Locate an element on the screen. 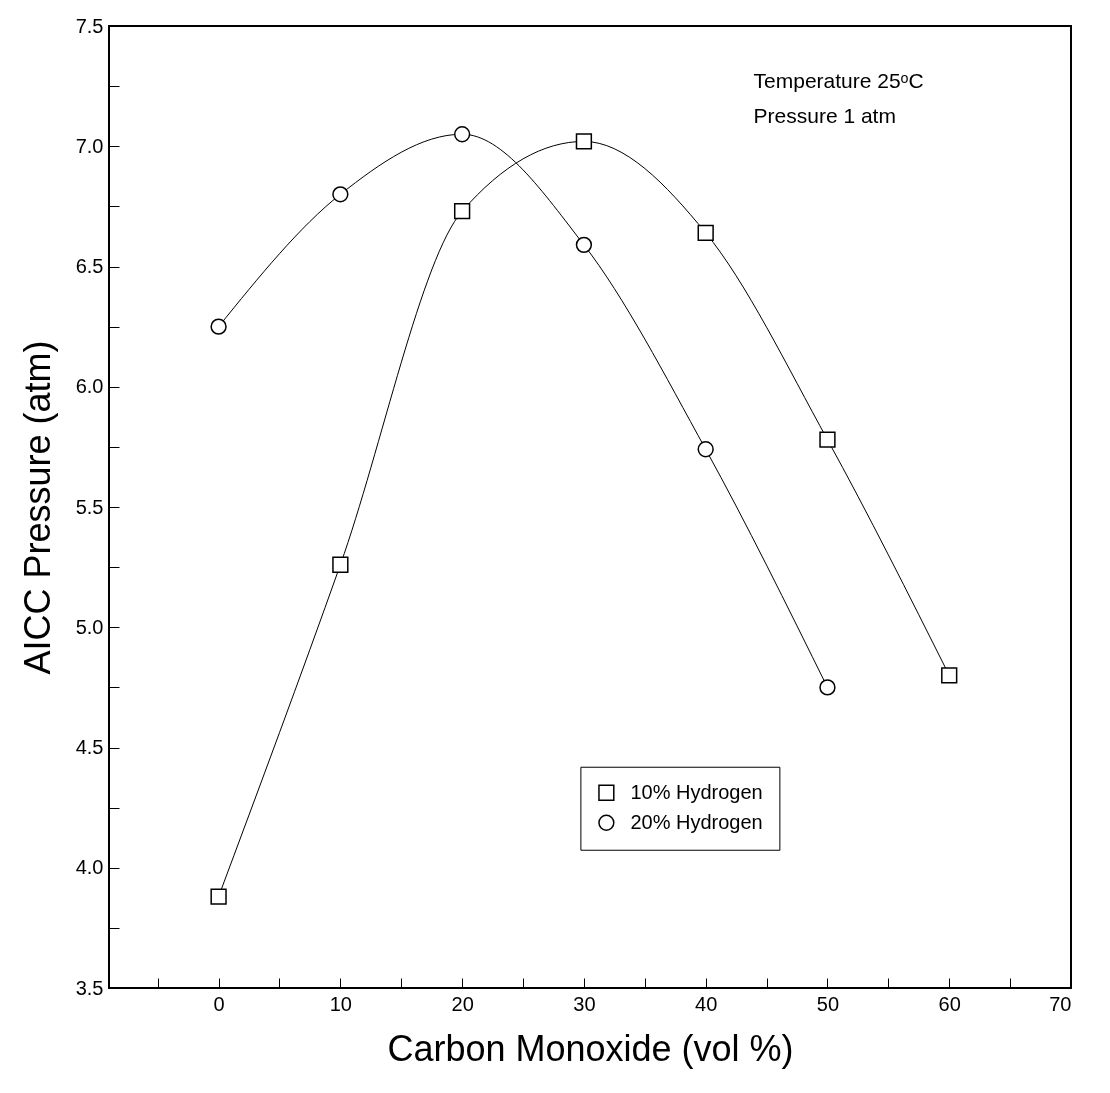 The width and height of the screenshot is (1110, 1093). x-tick-label: 30 is located at coordinates (584, 1003).